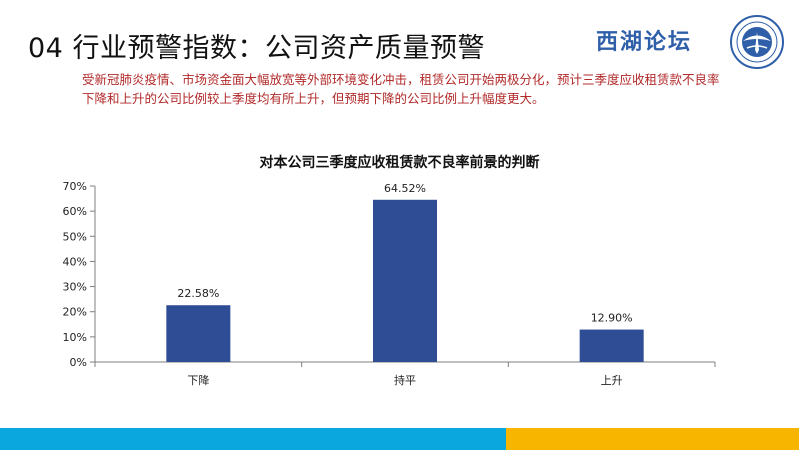 This screenshot has height=450, width=799. What do you see at coordinates (612, 380) in the screenshot?
I see `x-category-label: 上升` at bounding box center [612, 380].